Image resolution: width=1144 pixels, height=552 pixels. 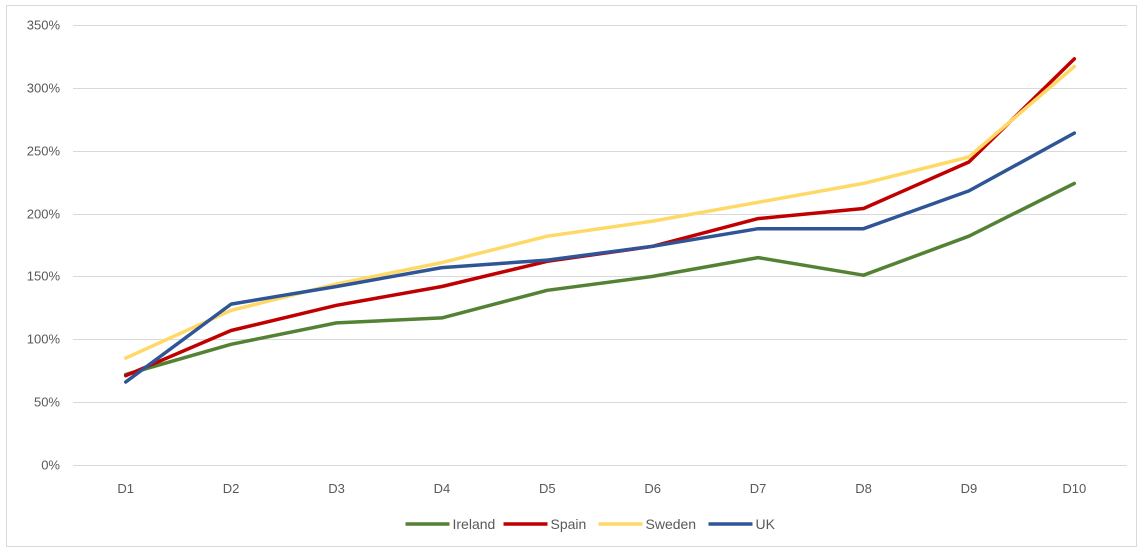 I want to click on y-axis-tick-labels: 0% 50% 100% 150% 200% 250% 300% 350%, so click(x=44, y=245).